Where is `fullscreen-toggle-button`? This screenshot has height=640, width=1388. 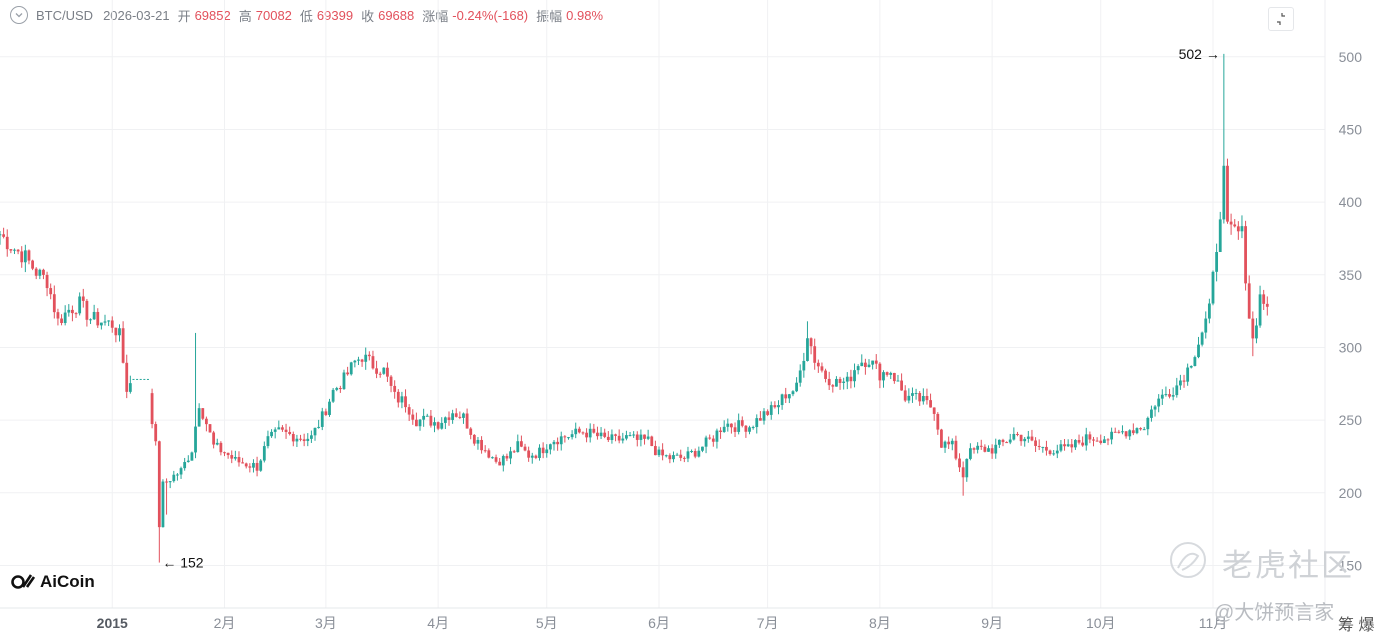
fullscreen-toggle-button is located at coordinates (1281, 19).